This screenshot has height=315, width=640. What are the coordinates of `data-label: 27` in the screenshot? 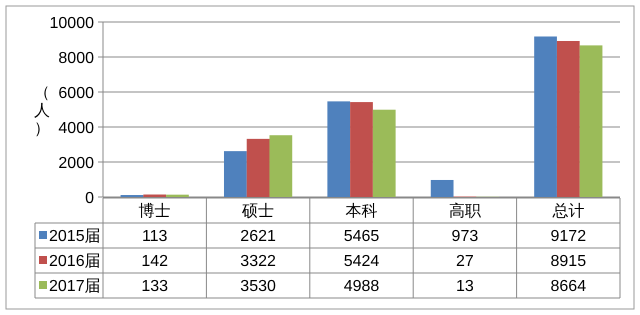 It's located at (465, 261).